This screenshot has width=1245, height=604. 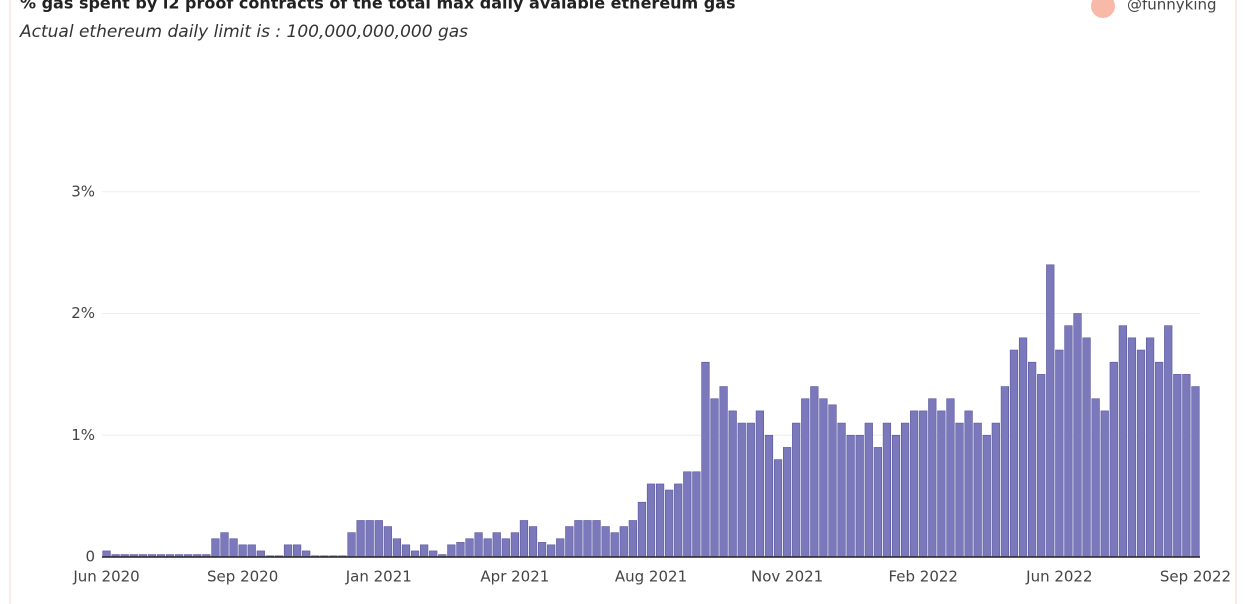 I want to click on x-tick-label: Feb 2022, so click(x=923, y=577).